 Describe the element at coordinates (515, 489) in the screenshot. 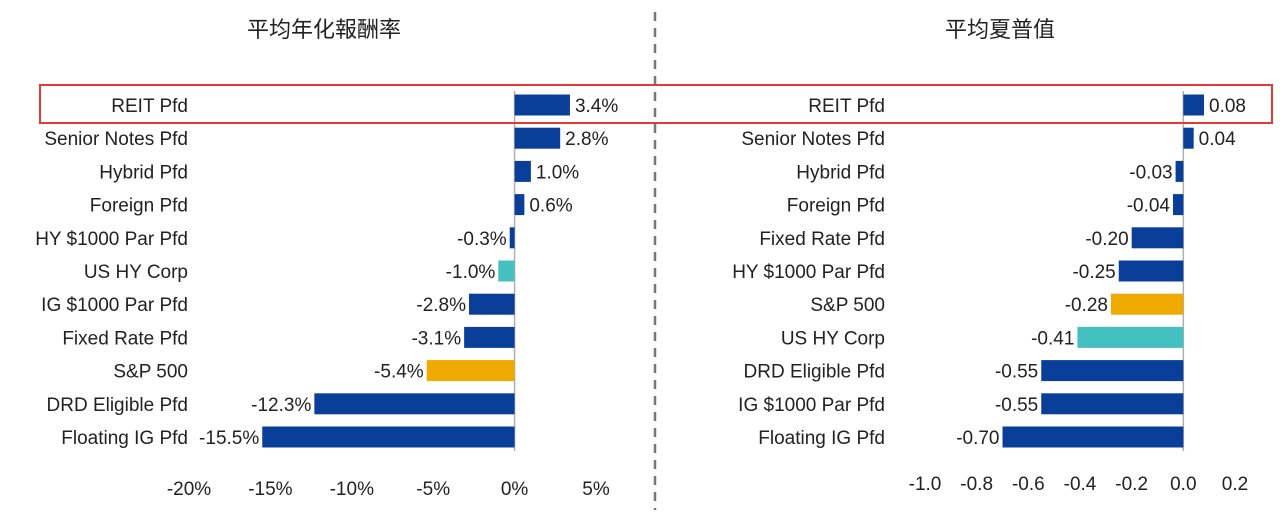

I see `left-x-tick-label: 0%` at that location.